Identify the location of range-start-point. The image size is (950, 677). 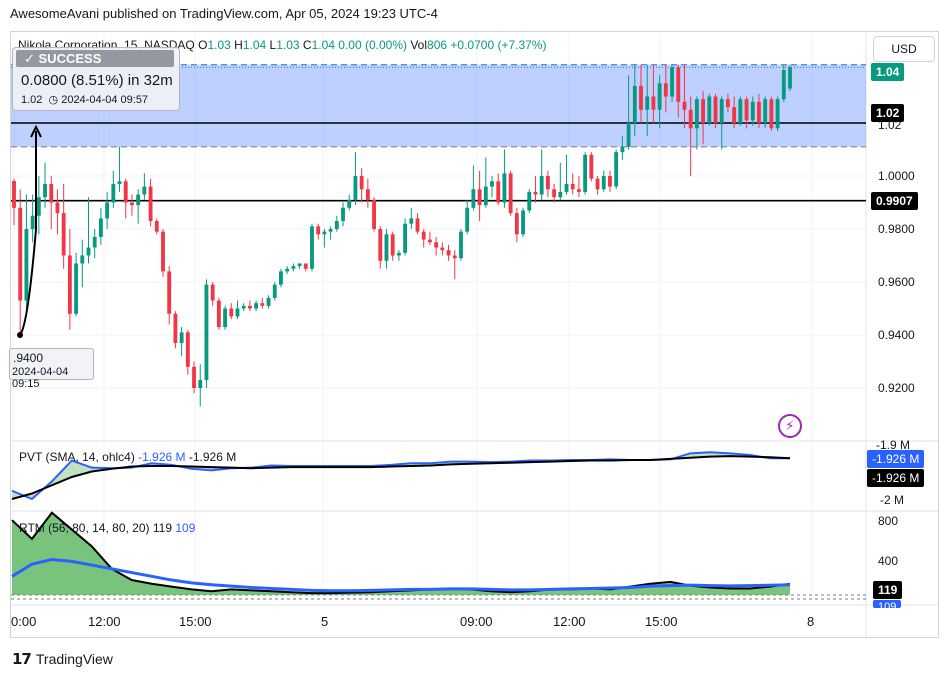
(20, 335).